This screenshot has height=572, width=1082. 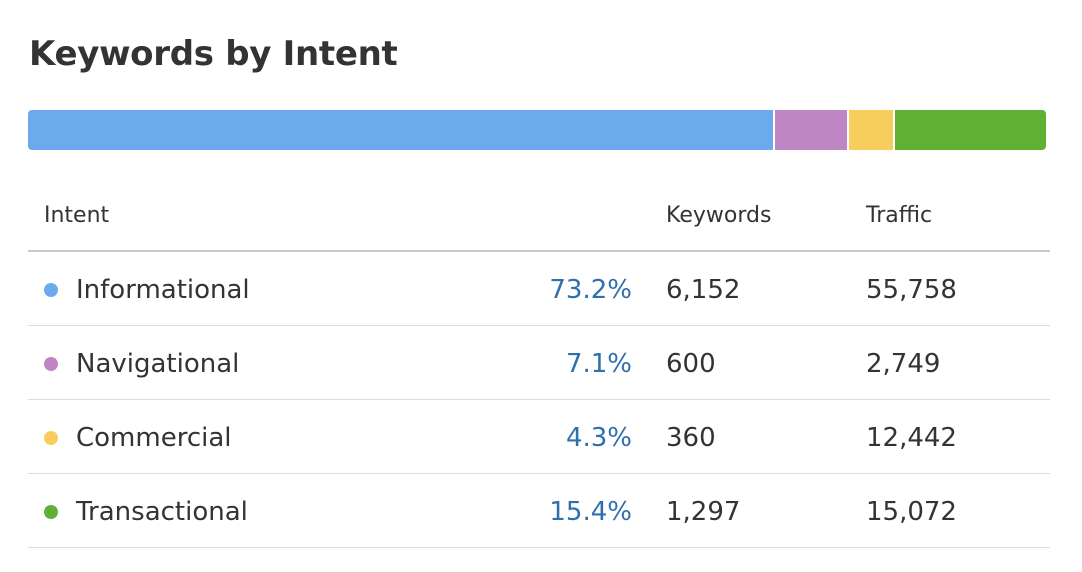 What do you see at coordinates (401, 130) in the screenshot?
I see `bar-segment-informational` at bounding box center [401, 130].